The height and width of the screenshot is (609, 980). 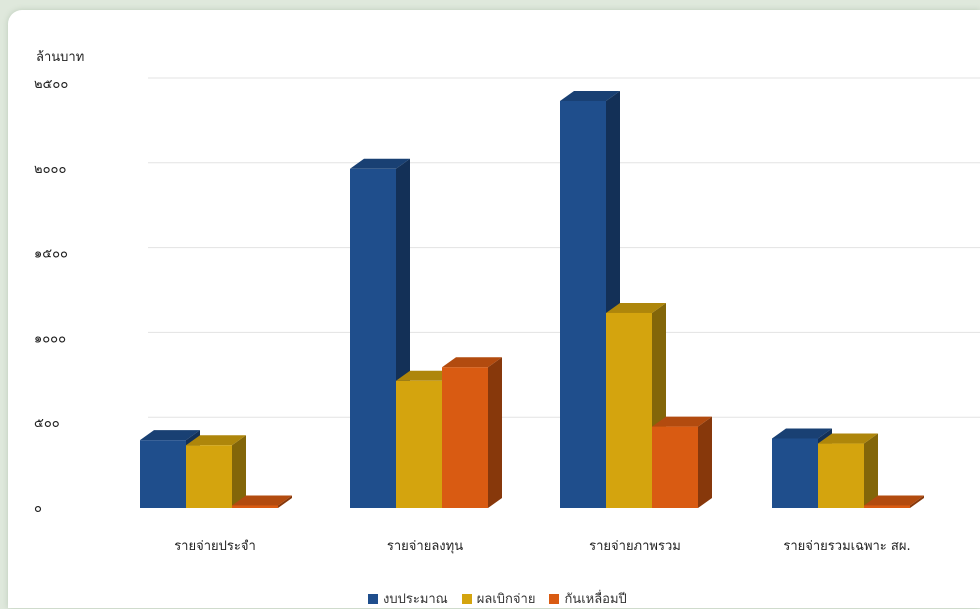 I want to click on y-axis-unit-label: ล้านบาท, so click(x=60, y=57).